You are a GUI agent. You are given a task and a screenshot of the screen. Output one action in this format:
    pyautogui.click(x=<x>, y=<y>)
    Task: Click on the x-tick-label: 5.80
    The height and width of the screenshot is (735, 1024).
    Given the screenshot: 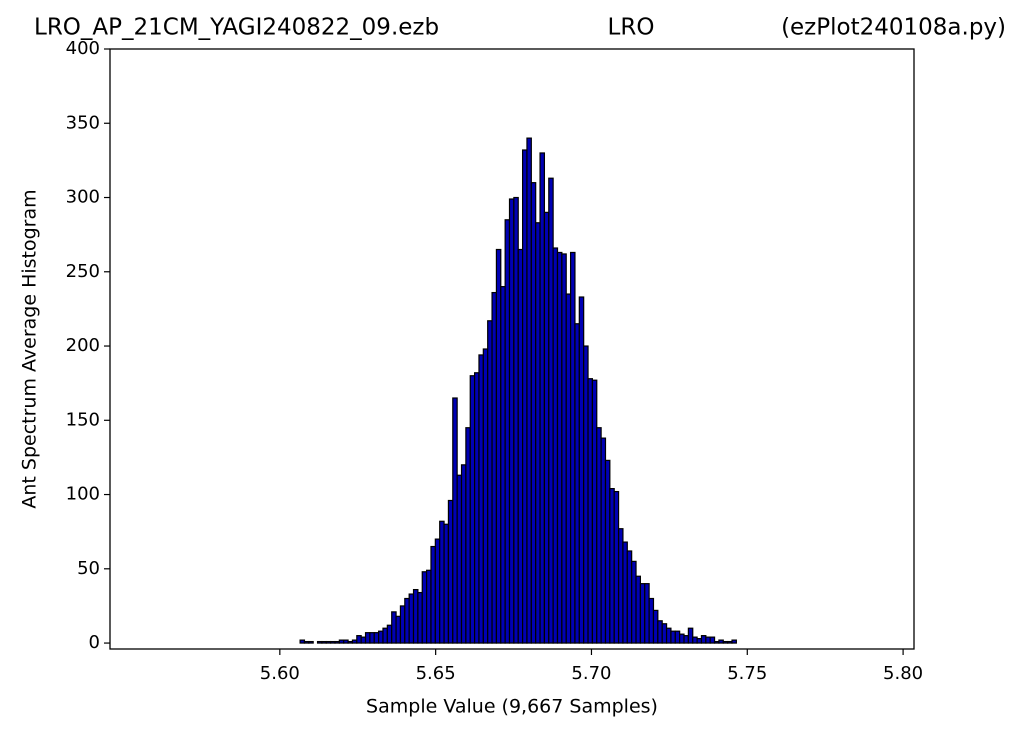 What is the action you would take?
    pyautogui.click(x=903, y=673)
    